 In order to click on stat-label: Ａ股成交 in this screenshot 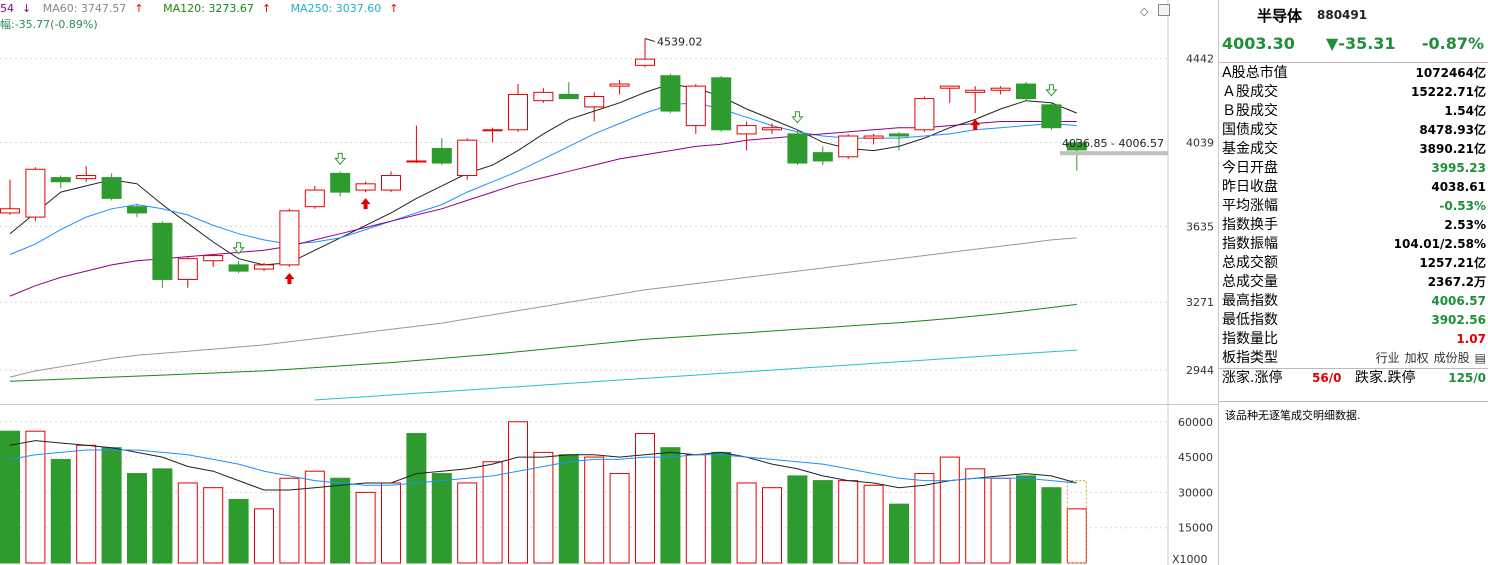, I will do `click(1250, 92)`.